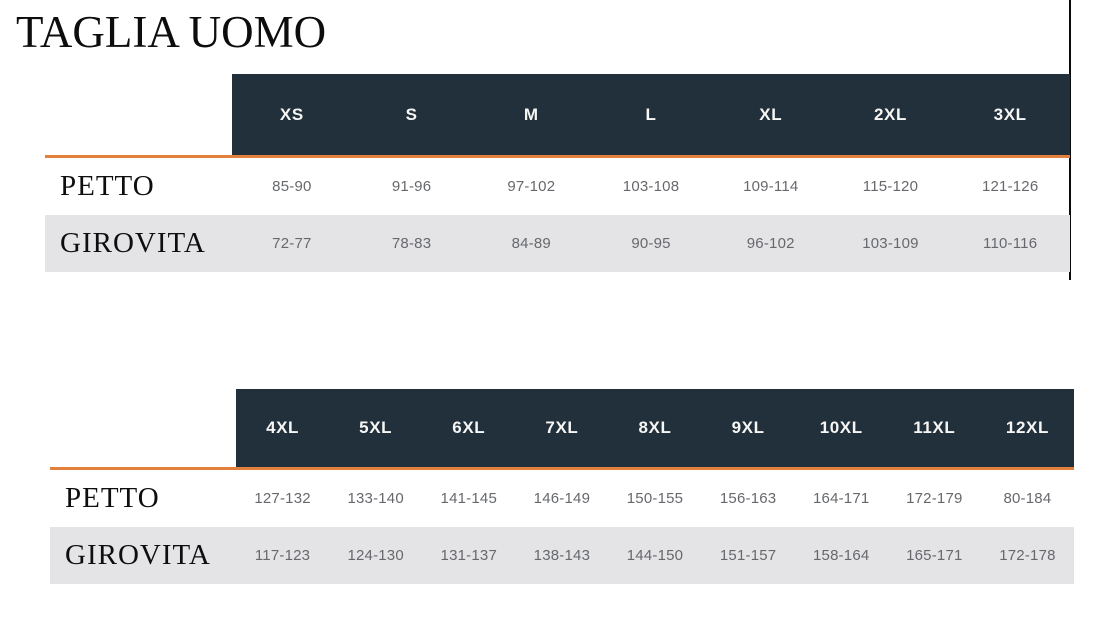 The width and height of the screenshot is (1104, 635). I want to click on measurement-value: 146-149, so click(562, 498).